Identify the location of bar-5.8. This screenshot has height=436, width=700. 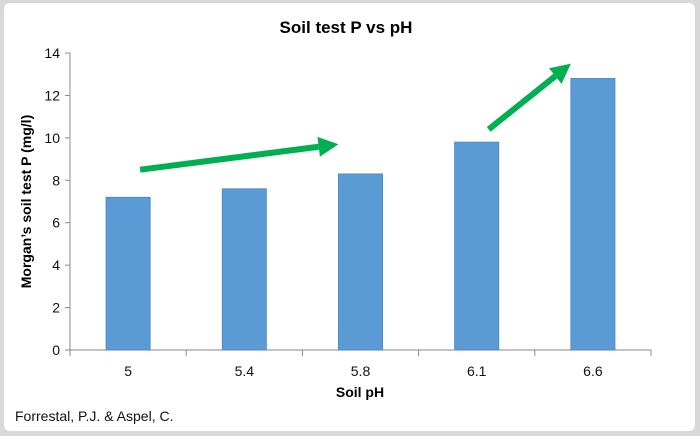
(360, 262).